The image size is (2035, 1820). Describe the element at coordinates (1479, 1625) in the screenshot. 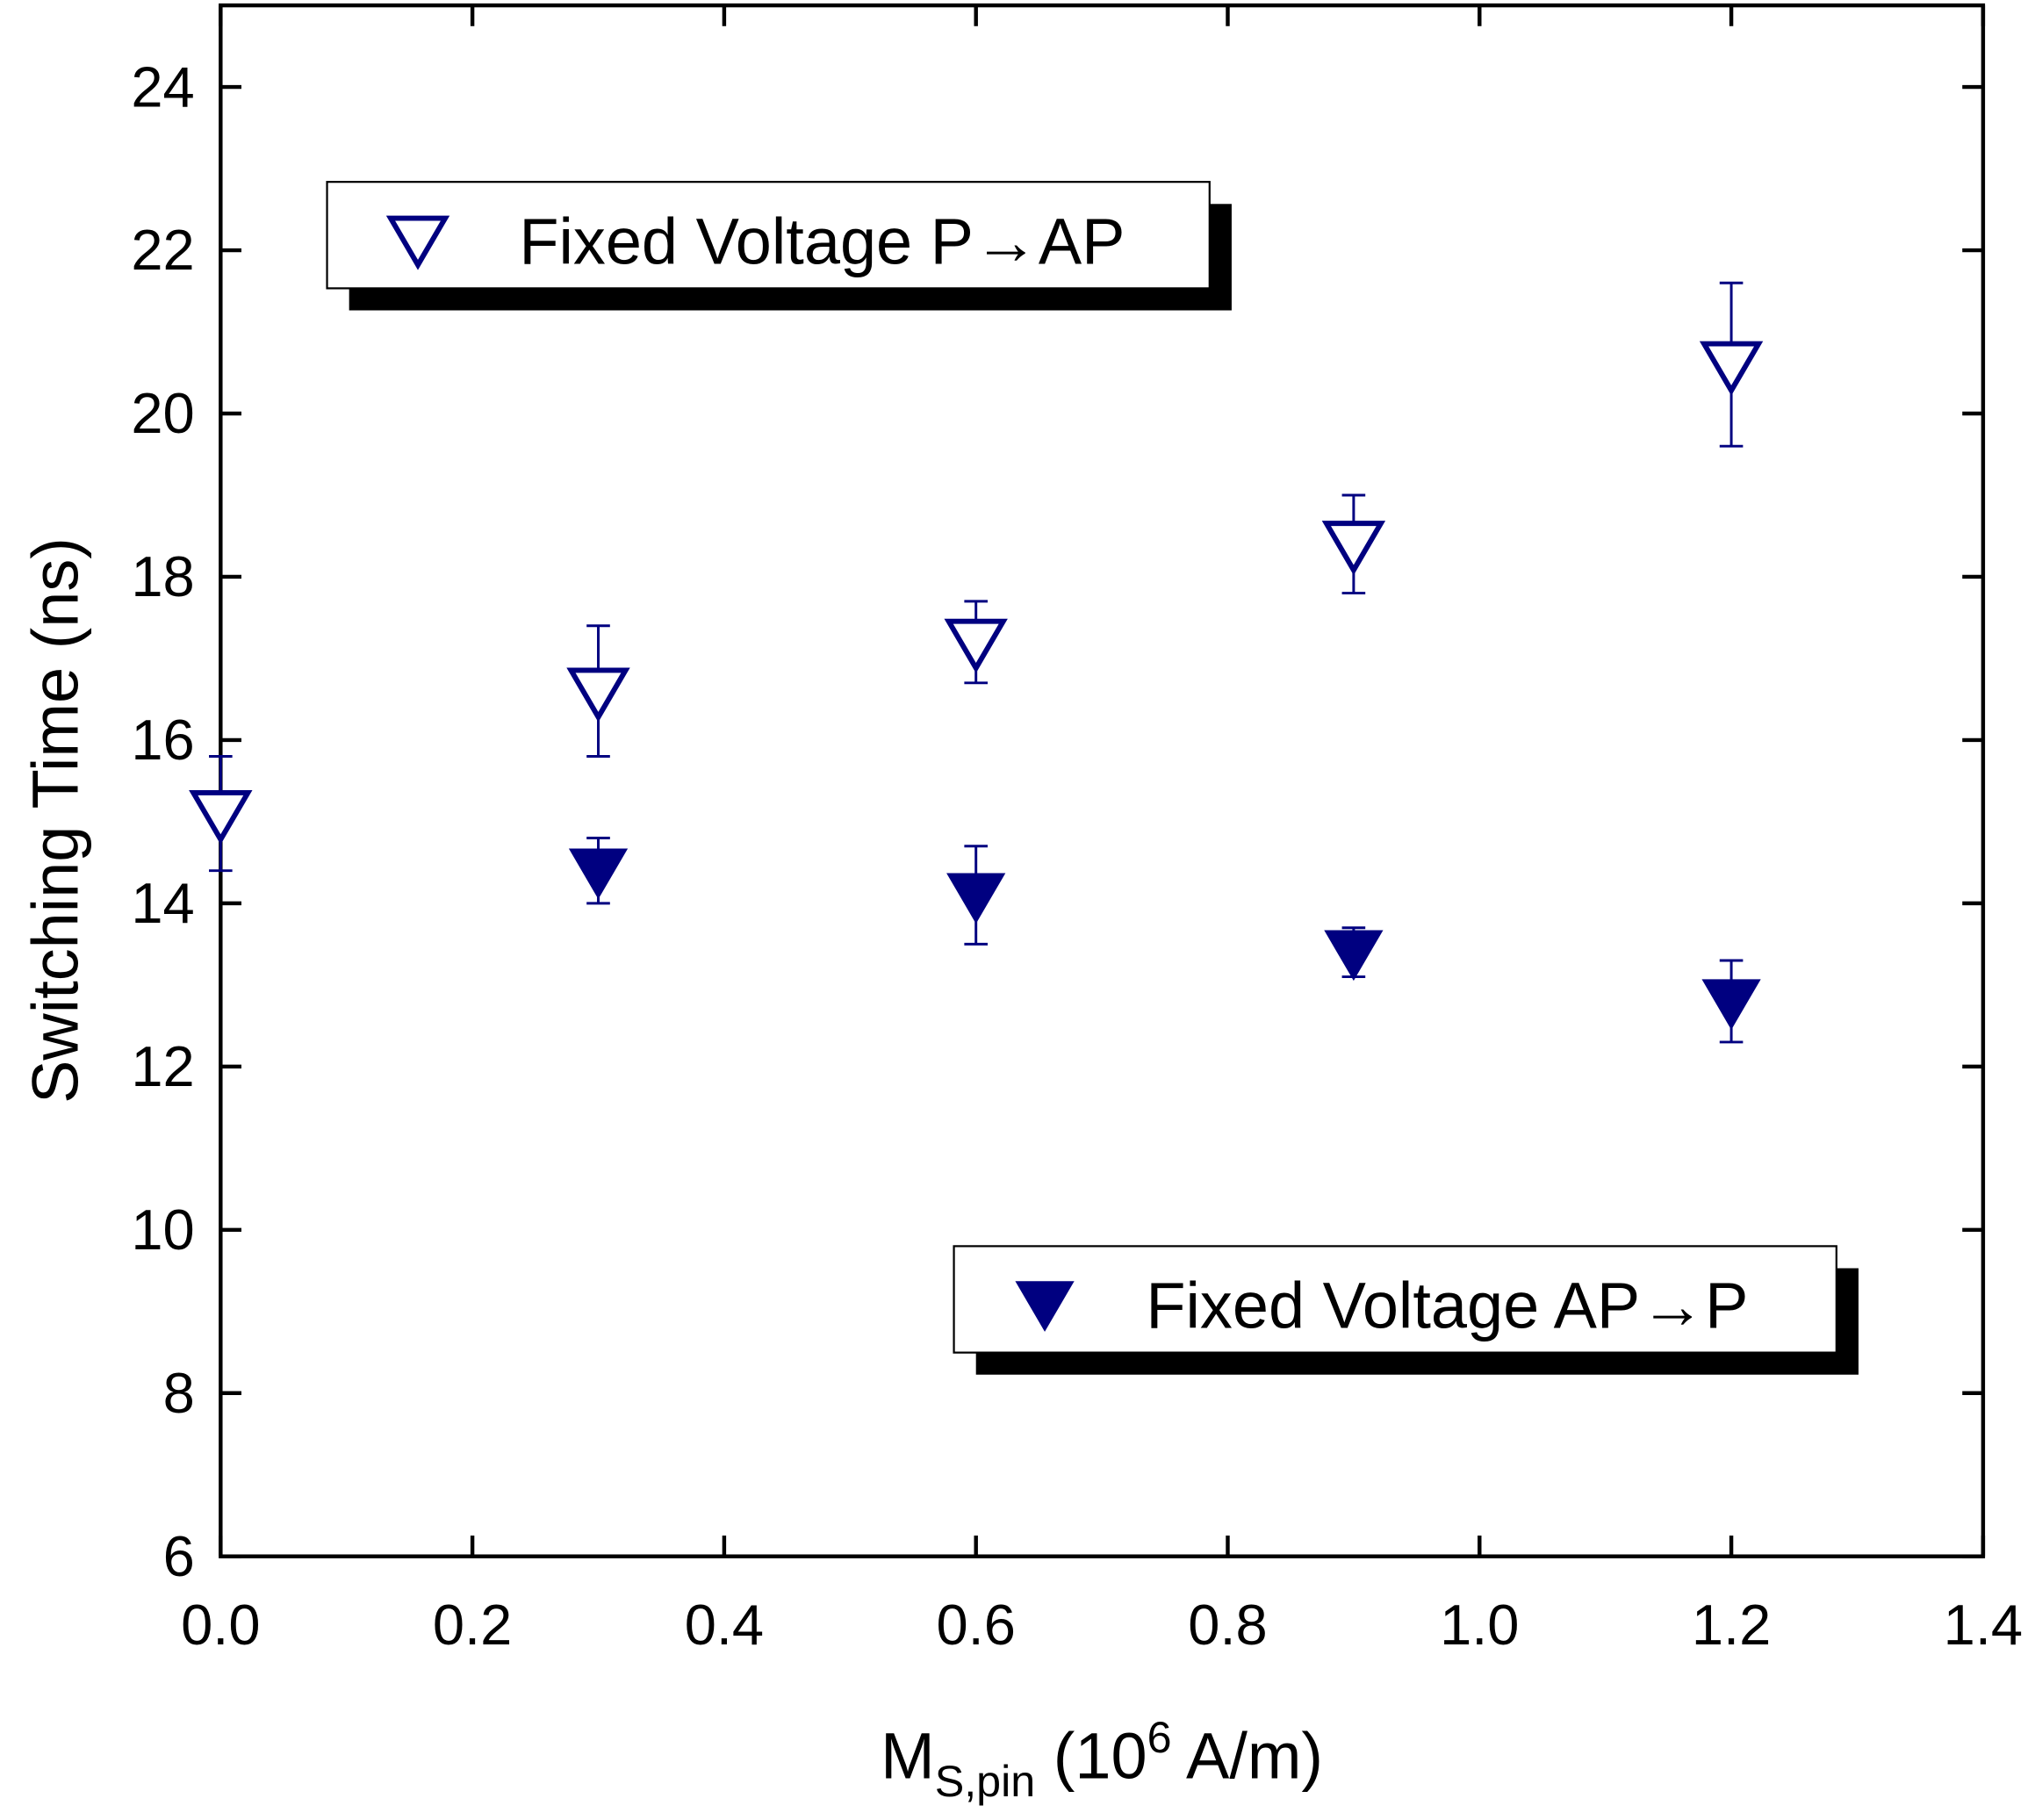

I see `x-tick-label: 1.0` at that location.